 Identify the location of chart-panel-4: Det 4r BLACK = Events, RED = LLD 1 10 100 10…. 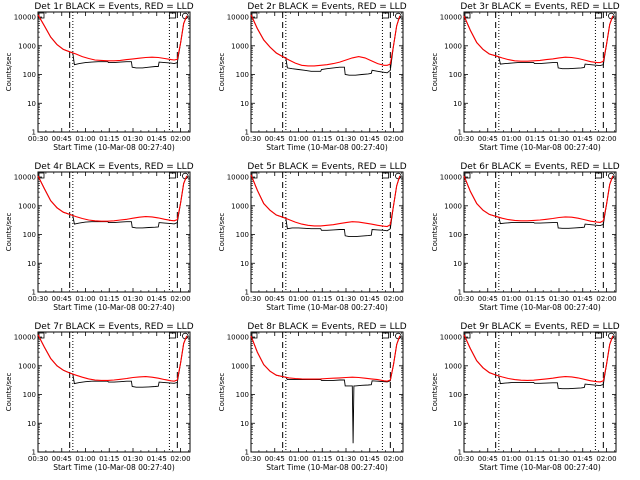
(99, 237).